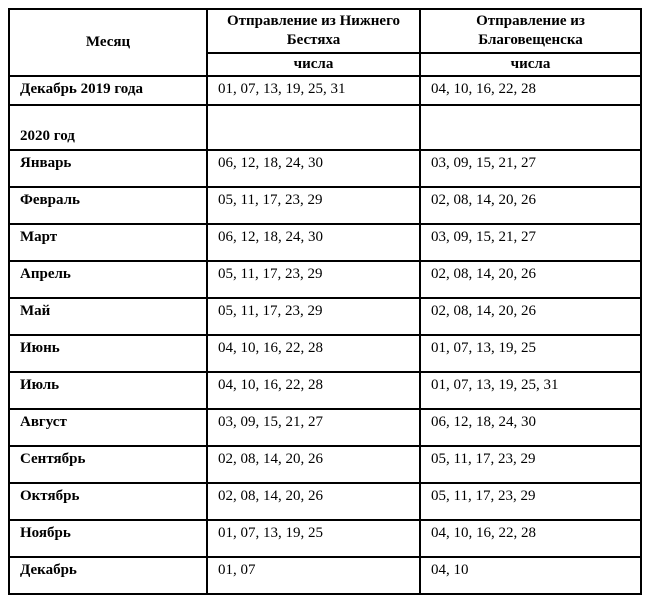  I want to click on month-cell: Декабрь 2019 года, so click(108, 90).